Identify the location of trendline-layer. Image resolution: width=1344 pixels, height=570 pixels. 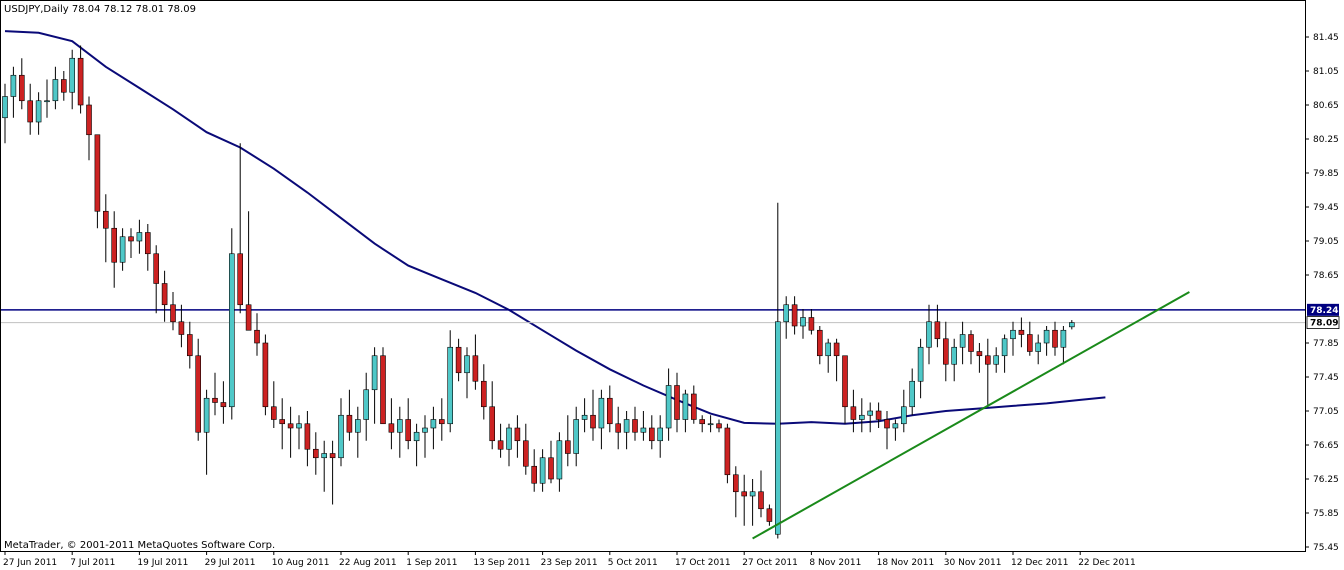
(971, 415).